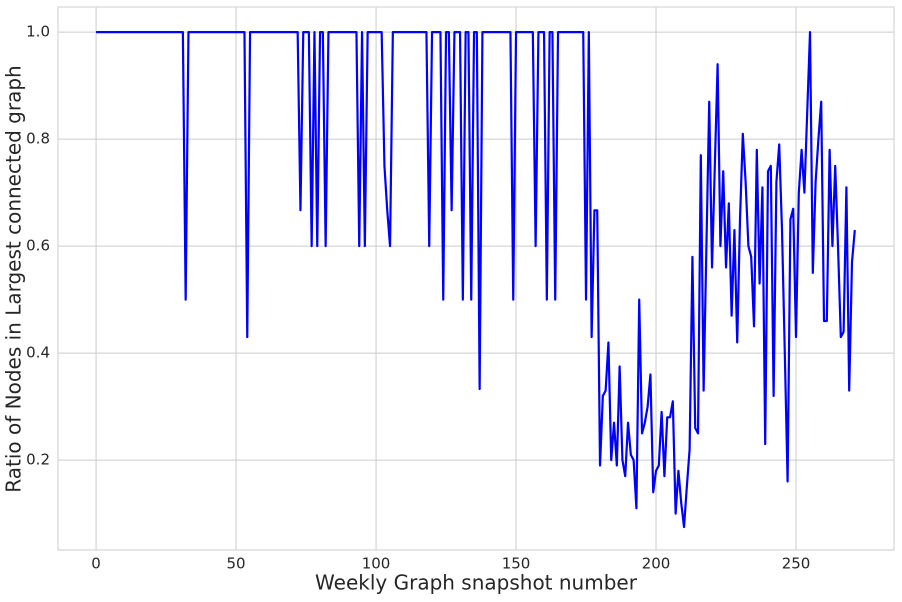 This screenshot has width=902, height=602. What do you see at coordinates (38, 139) in the screenshot?
I see `y-tick-label: 0.8` at bounding box center [38, 139].